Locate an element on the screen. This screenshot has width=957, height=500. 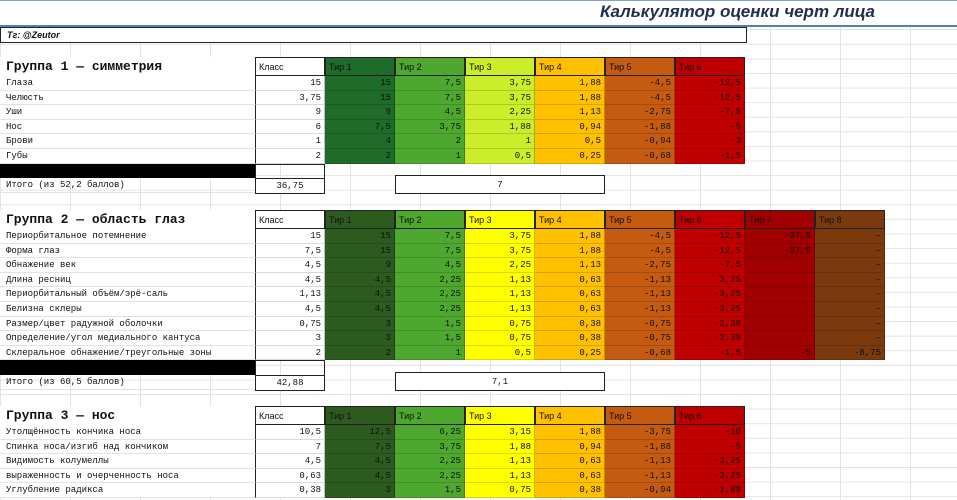
row-label: Периорбитальное потемнение is located at coordinates (127, 236).